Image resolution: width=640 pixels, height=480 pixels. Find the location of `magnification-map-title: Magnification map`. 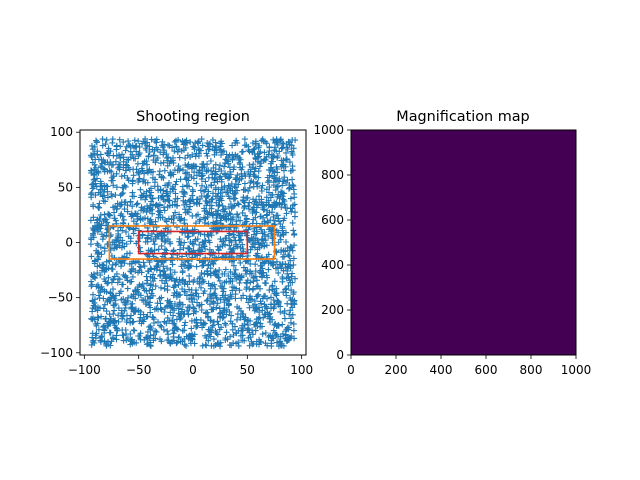

magnification-map-title: Magnification map is located at coordinates (462, 117).